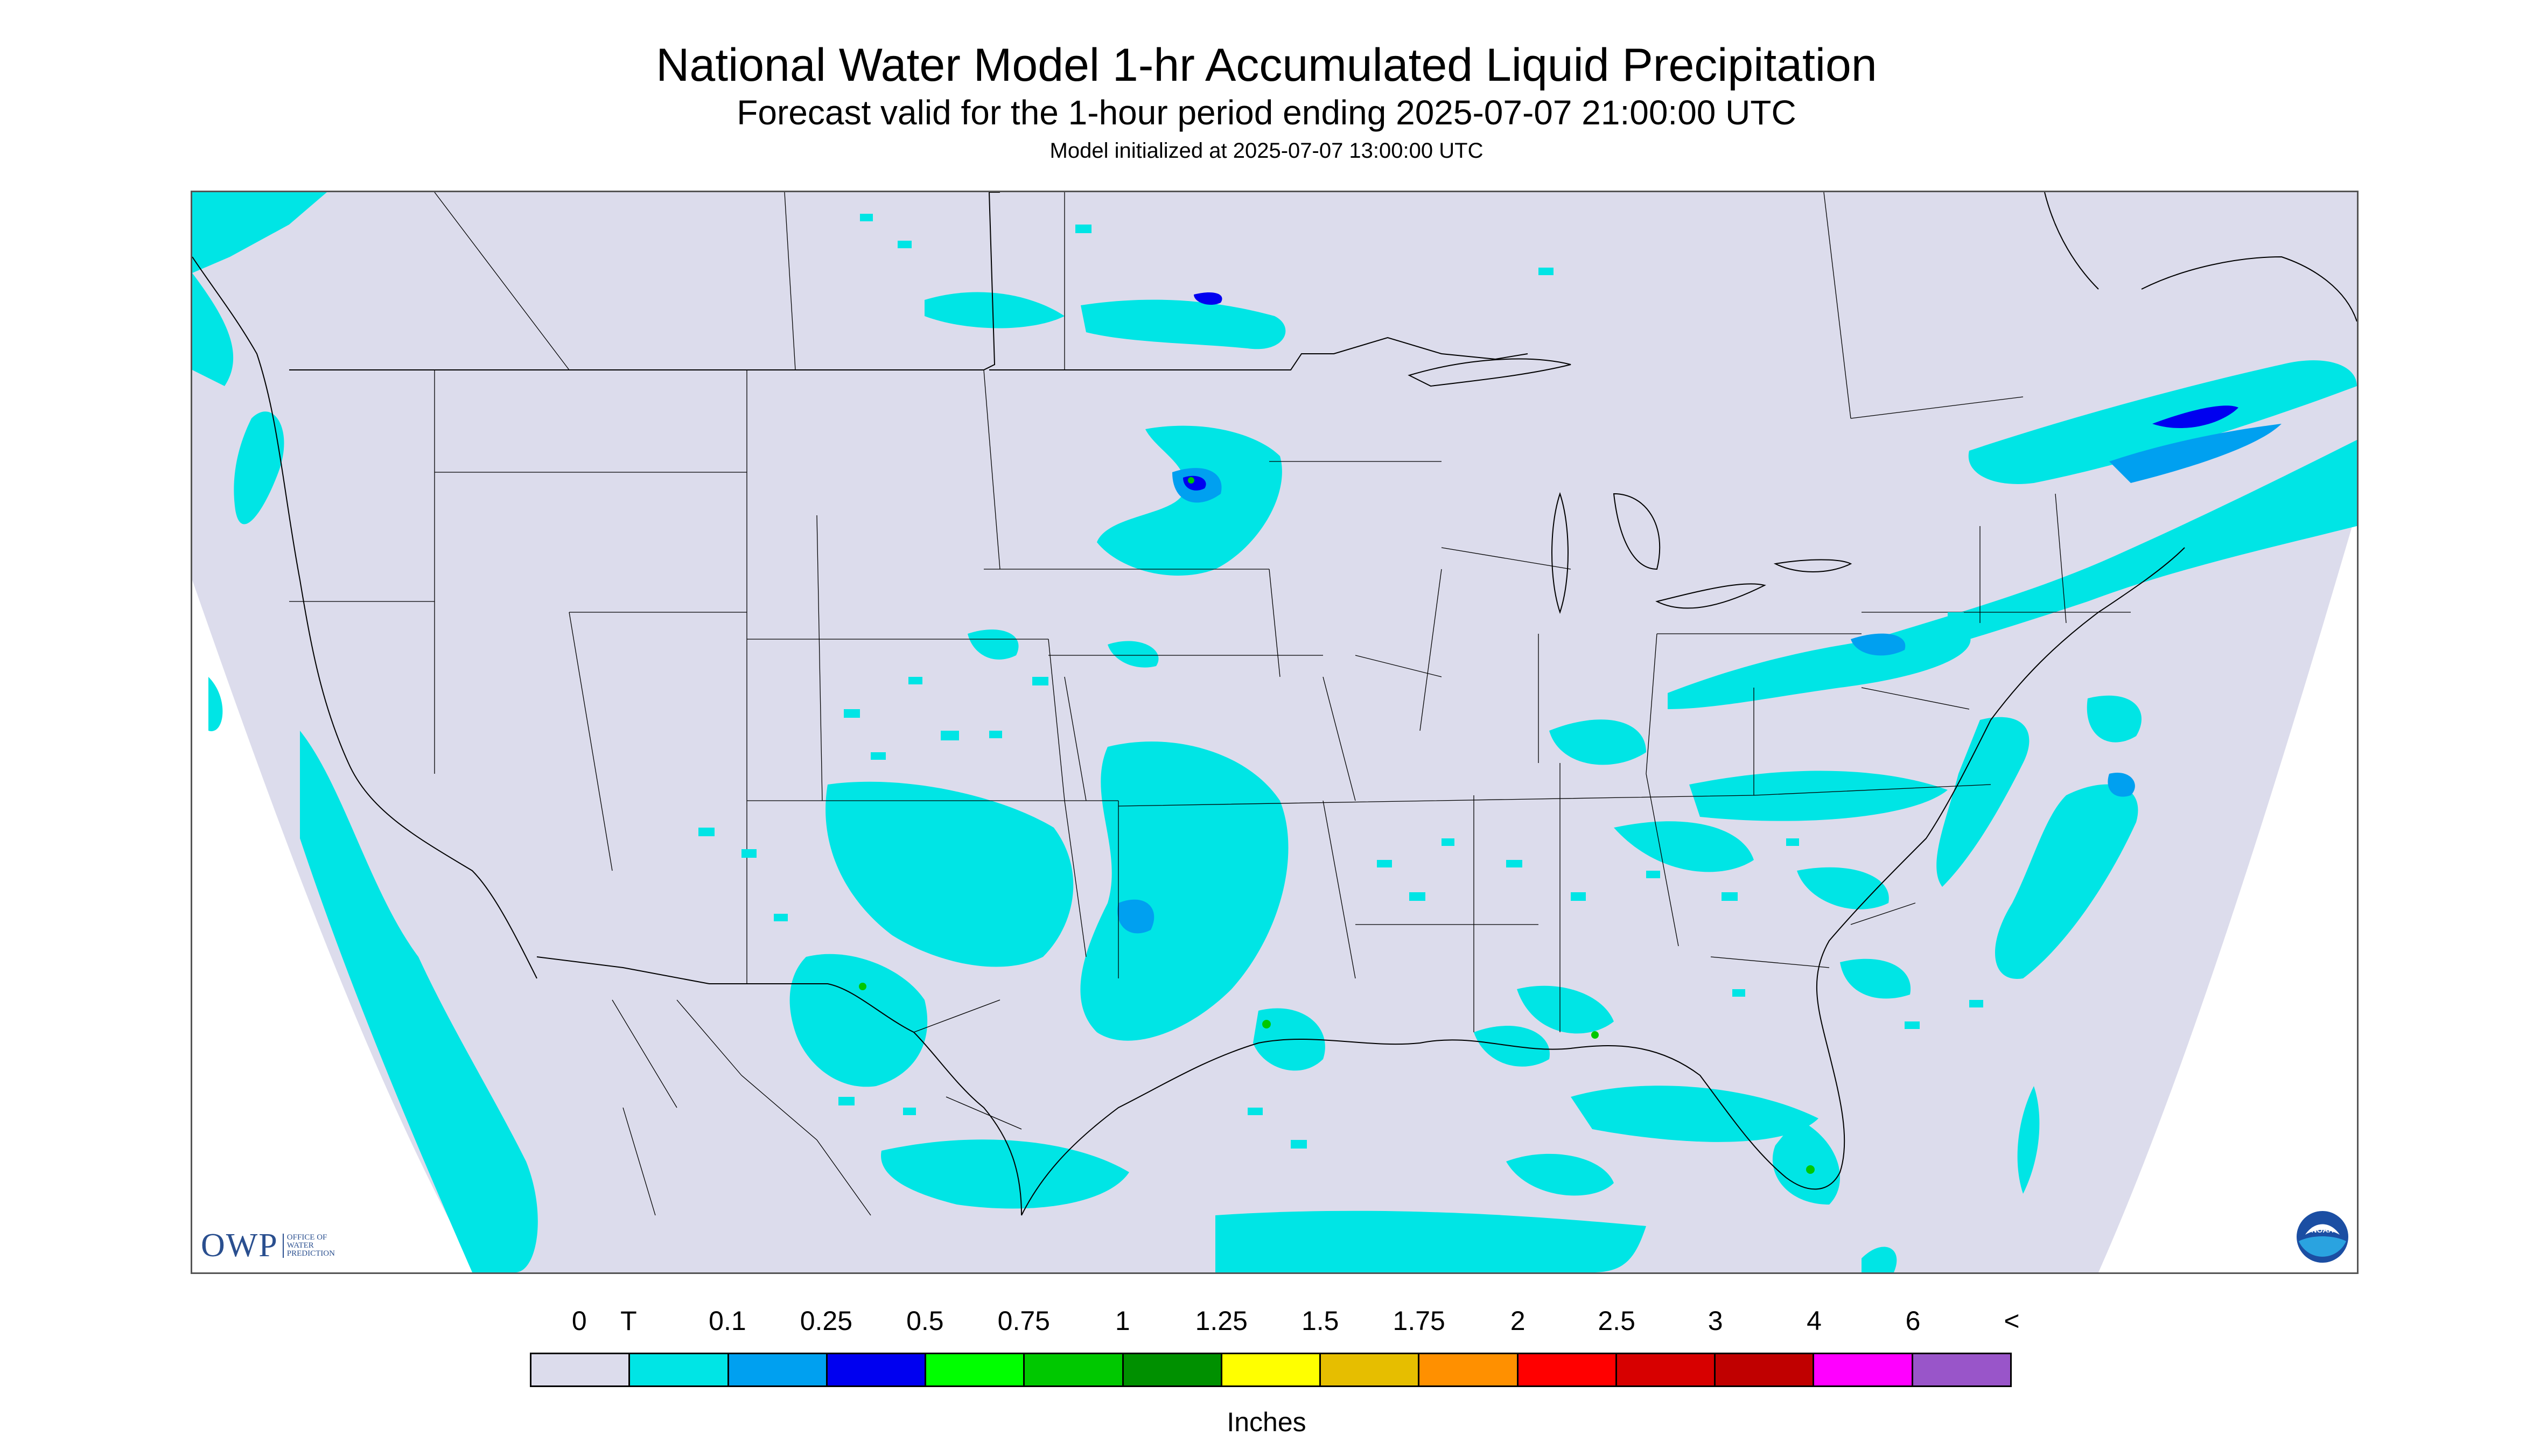 Image resolution: width=2533 pixels, height=1456 pixels. I want to click on legend-label: T, so click(628, 1321).